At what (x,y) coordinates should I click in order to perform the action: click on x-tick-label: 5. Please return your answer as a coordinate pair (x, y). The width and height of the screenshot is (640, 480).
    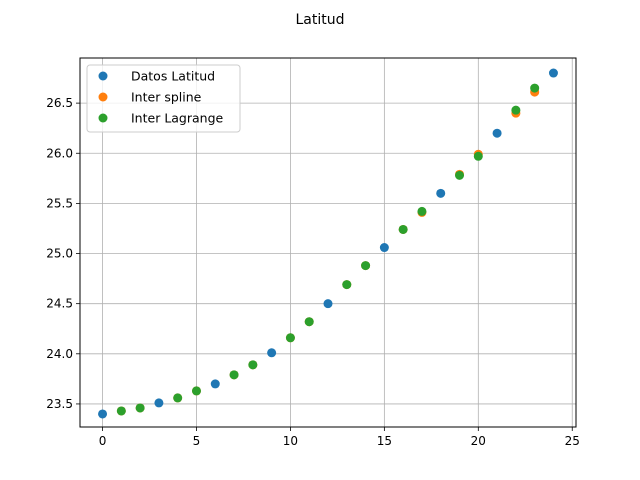
    Looking at the image, I should click on (197, 441).